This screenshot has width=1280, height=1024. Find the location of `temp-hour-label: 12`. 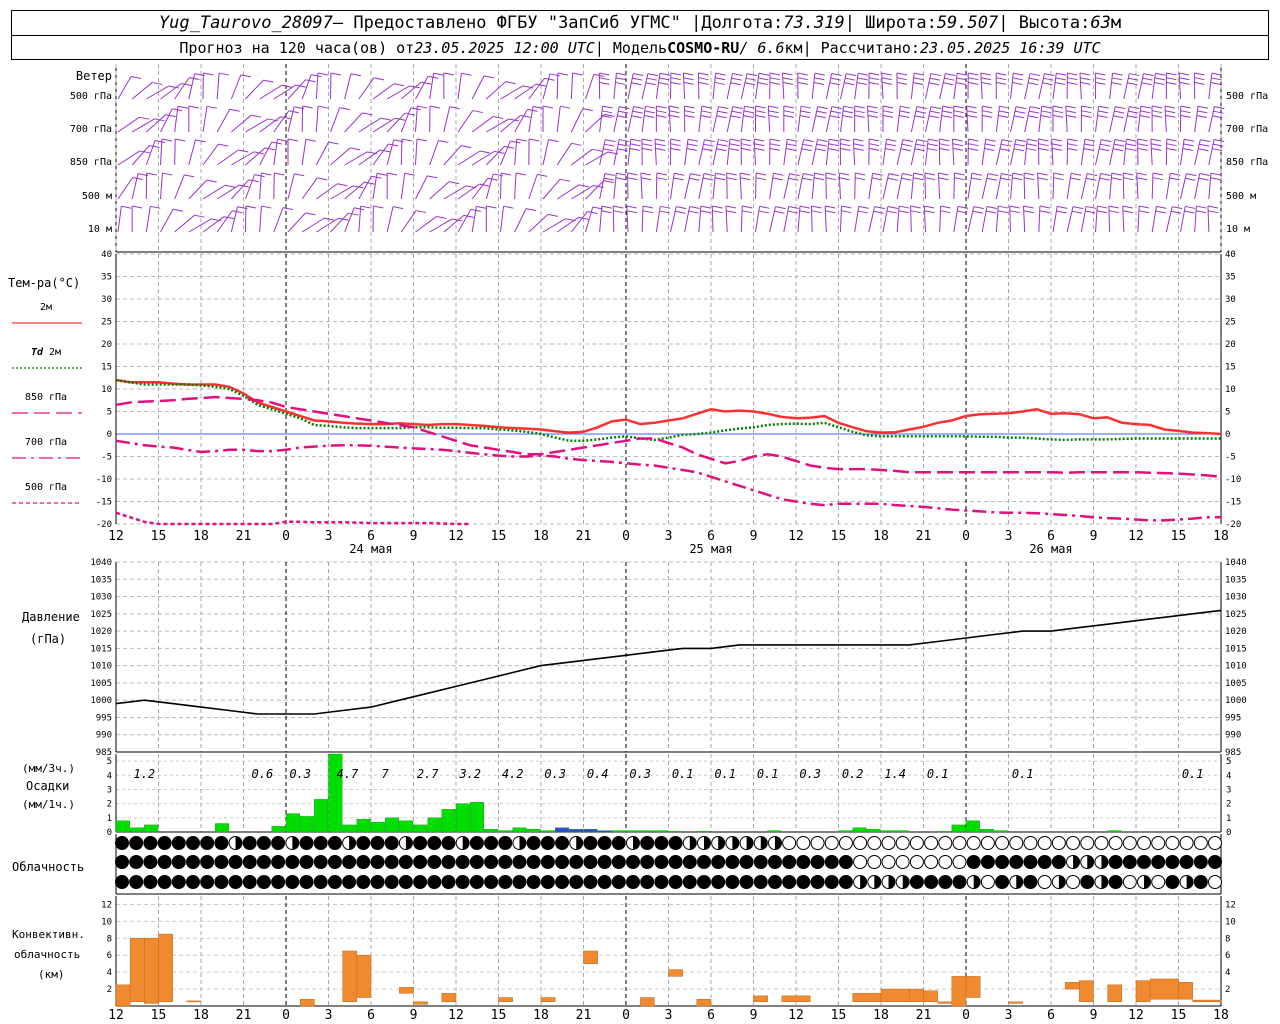

temp-hour-label: 12 is located at coordinates (116, 536).